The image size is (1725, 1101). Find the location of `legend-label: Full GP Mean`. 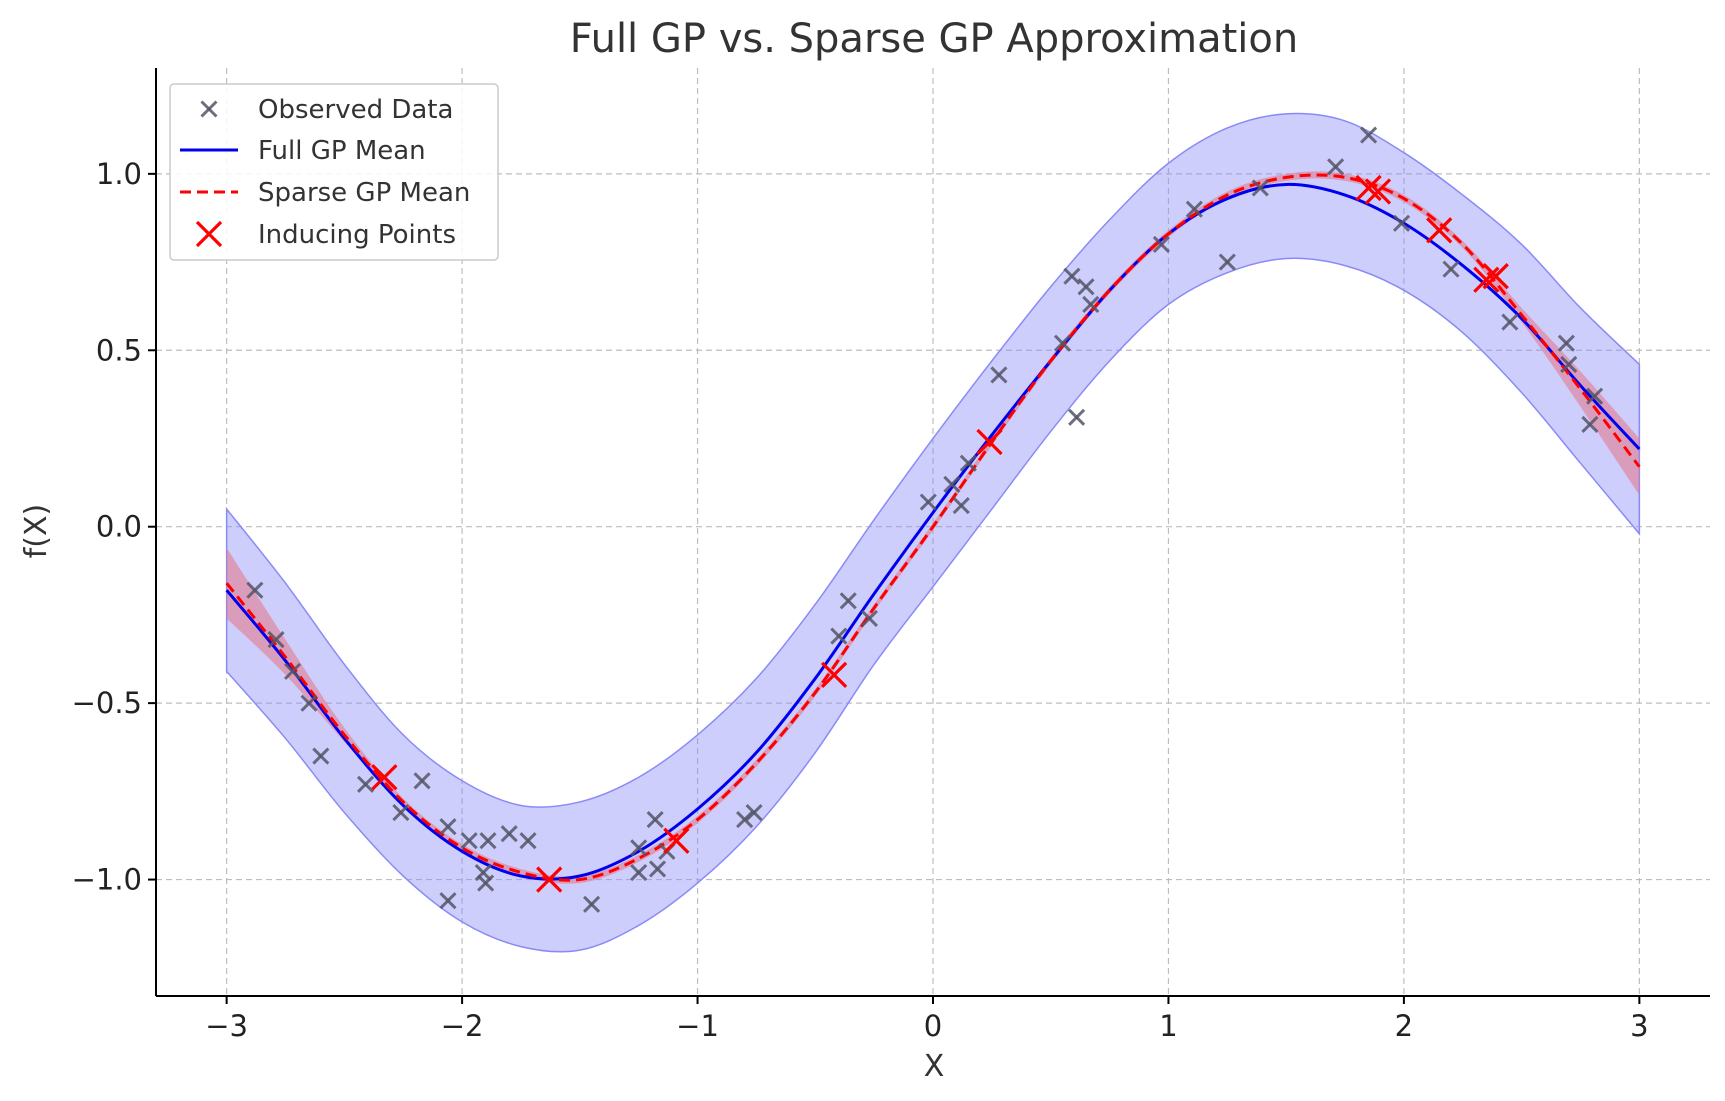

legend-label: Full GP Mean is located at coordinates (342, 151).